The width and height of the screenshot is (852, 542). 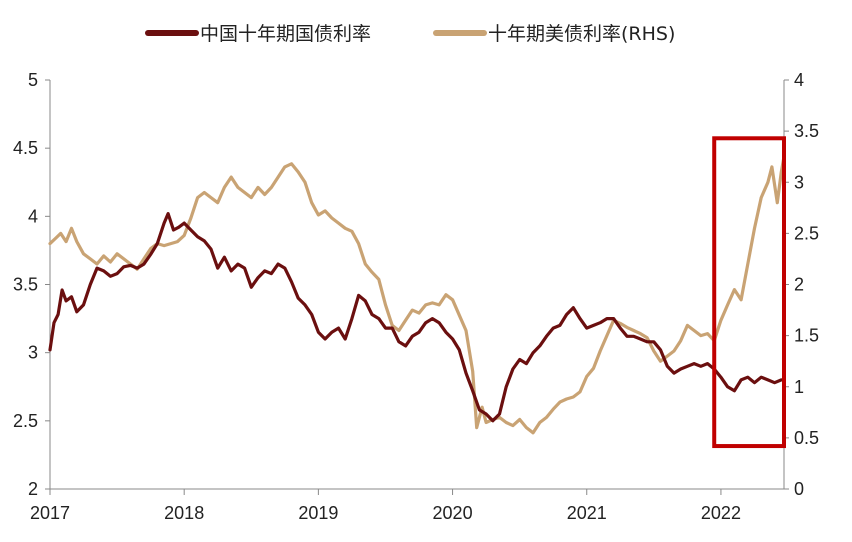 I want to click on legend: 中国十年期国债利率 十年期美债利率(RHS), so click(x=410, y=34).